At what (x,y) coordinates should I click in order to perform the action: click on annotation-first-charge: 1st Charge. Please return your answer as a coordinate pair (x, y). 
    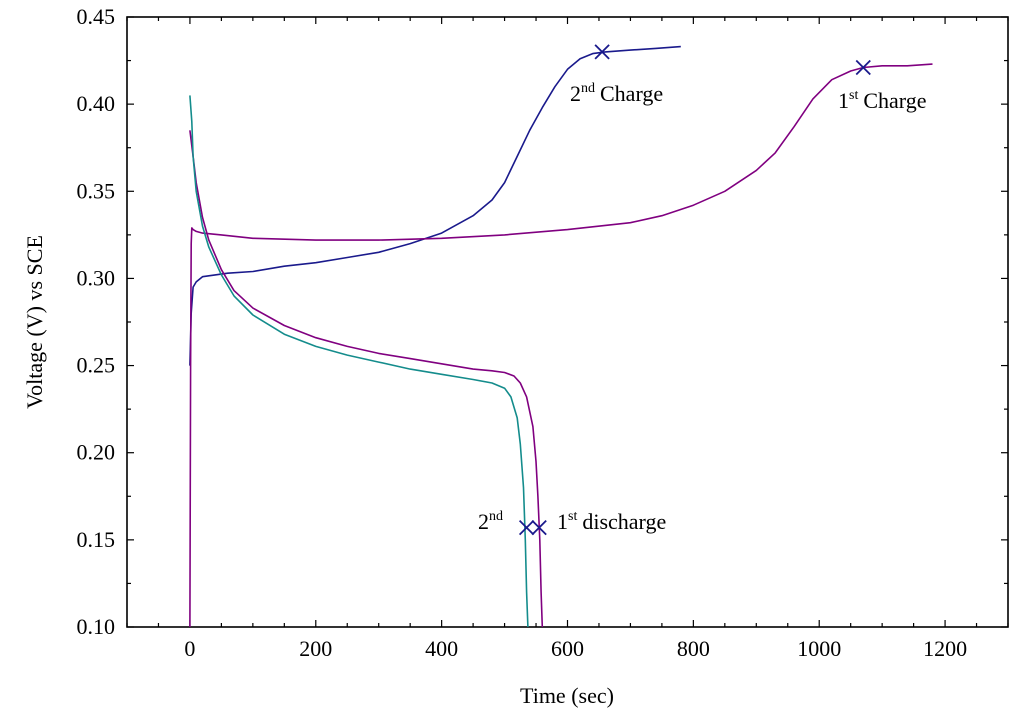
    Looking at the image, I should click on (882, 100).